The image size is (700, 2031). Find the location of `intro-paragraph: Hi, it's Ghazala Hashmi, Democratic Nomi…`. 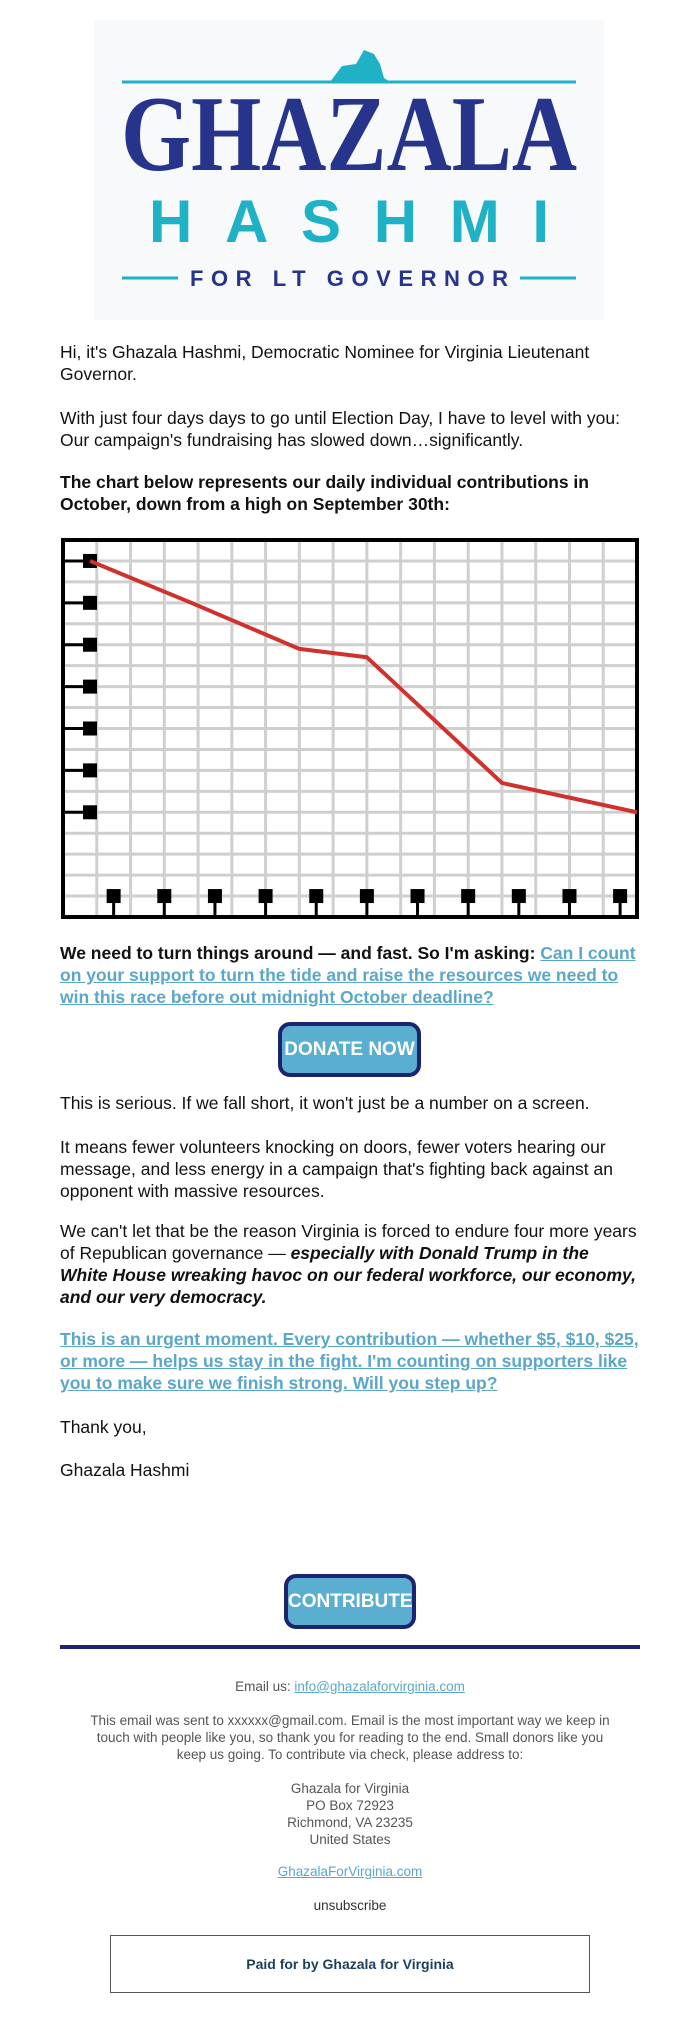

intro-paragraph: Hi, it's Ghazala Hashmi, Democratic Nomi… is located at coordinates (325, 363).